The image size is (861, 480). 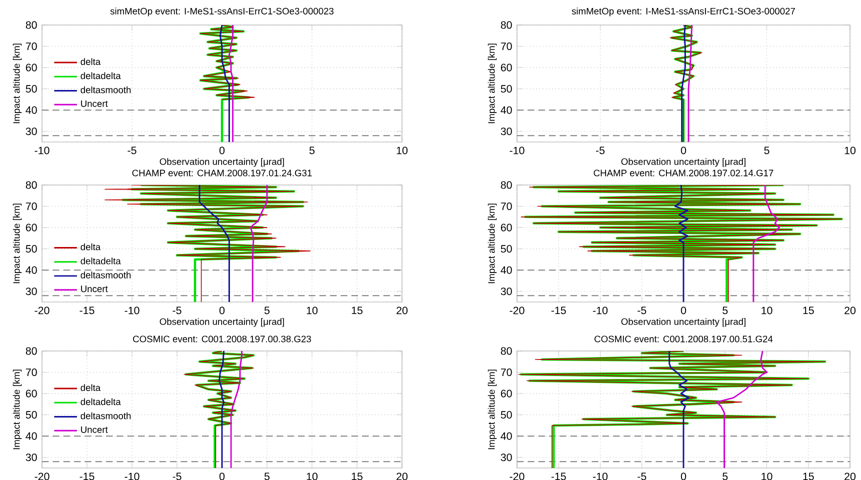 What do you see at coordinates (222, 173) in the screenshot?
I see `chart-title: CHAMP event: CHAM.2008.197.01.24.G31` at bounding box center [222, 173].